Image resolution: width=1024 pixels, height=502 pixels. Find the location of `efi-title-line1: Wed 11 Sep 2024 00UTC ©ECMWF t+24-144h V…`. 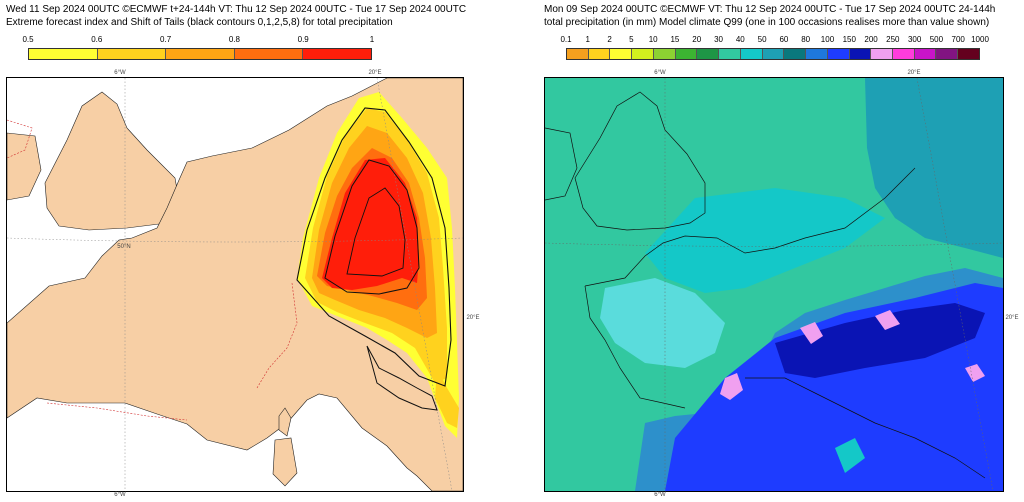

efi-title-line1: Wed 11 Sep 2024 00UTC ©ECMWF t+24-144h V… is located at coordinates (236, 9).